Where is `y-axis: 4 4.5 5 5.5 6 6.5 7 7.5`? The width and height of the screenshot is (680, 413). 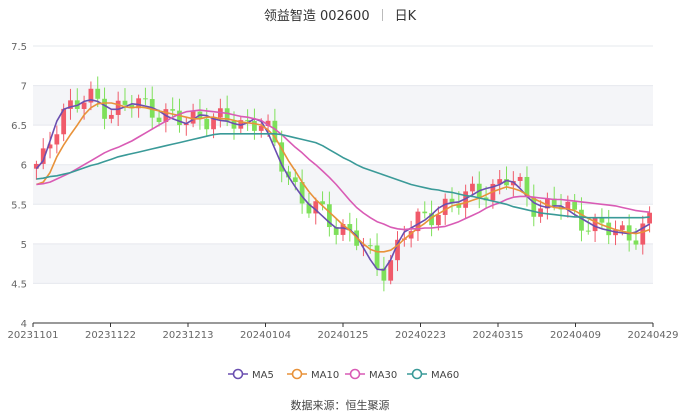
y-axis: 4 4.5 5 5.5 6 6.5 7 7.5 is located at coordinates (19, 186).